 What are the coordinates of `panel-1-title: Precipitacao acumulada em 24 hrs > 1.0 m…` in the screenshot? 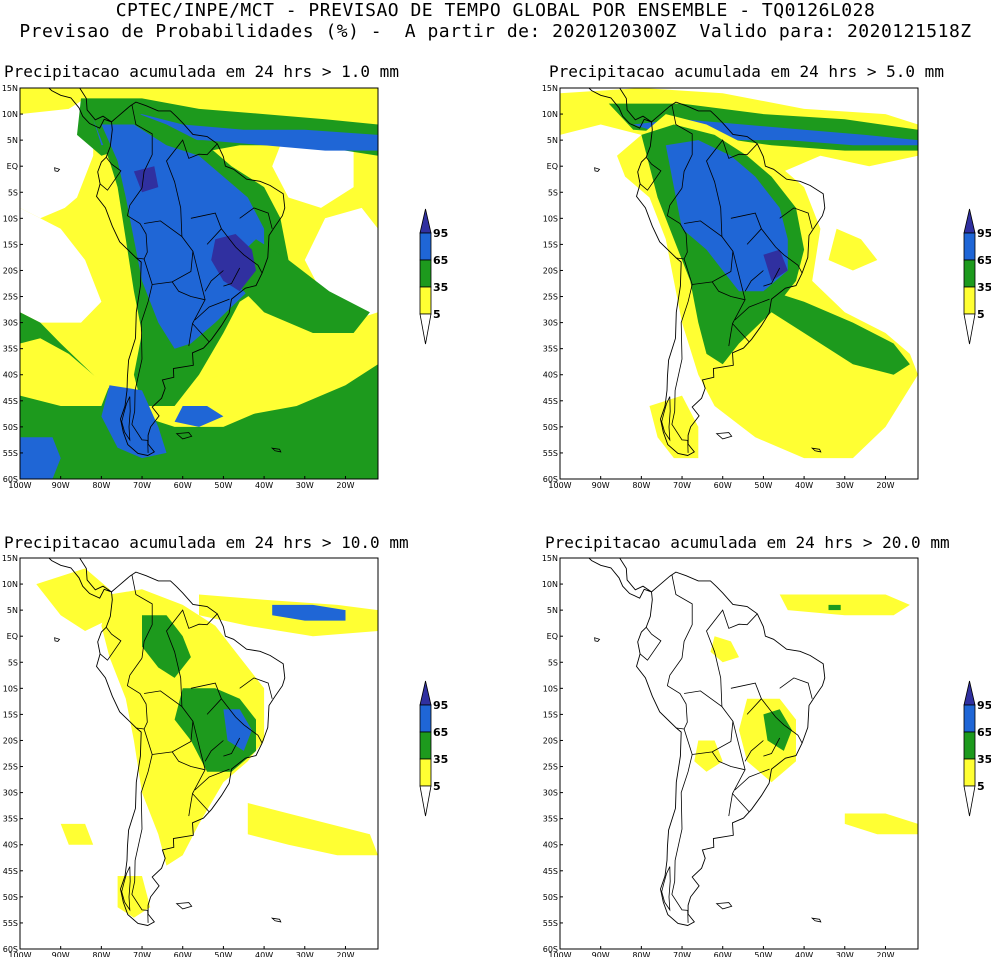 It's located at (201, 71).